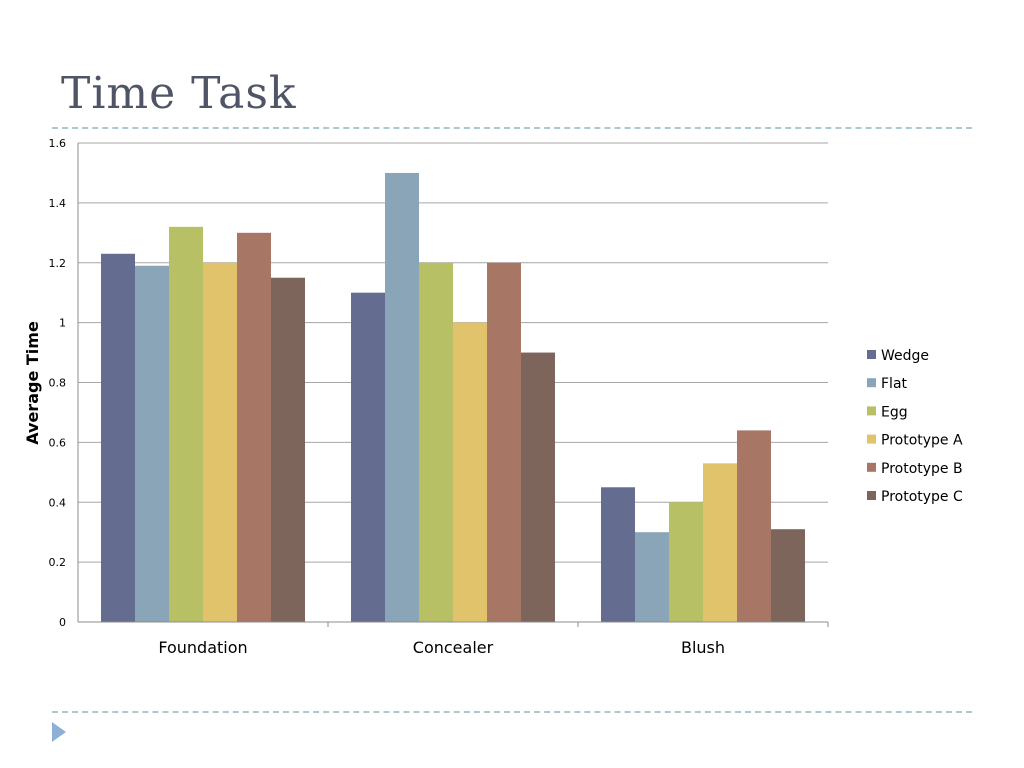 The height and width of the screenshot is (768, 1024). Describe the element at coordinates (152, 443) in the screenshot. I see `bar-flat-foundation` at that location.